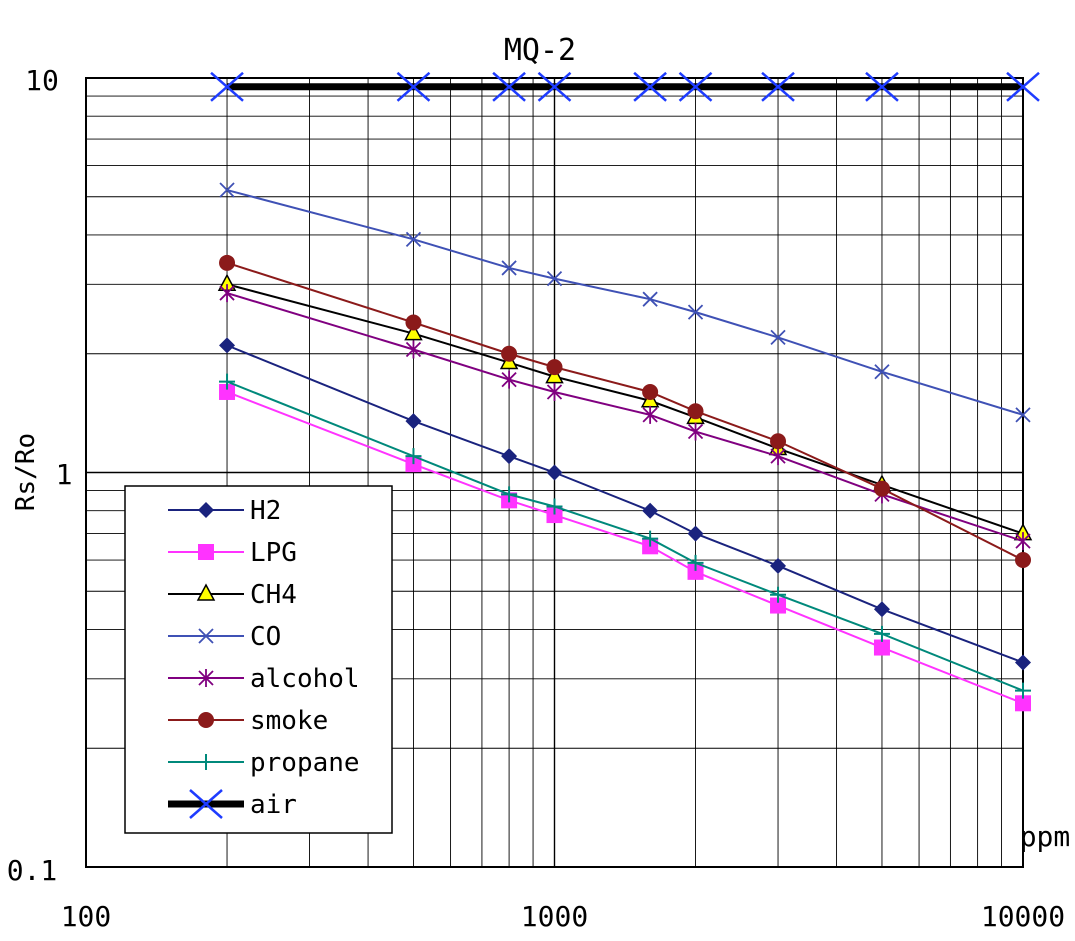 Image resolution: width=1075 pixels, height=941 pixels. Describe the element at coordinates (305, 679) in the screenshot. I see `legend-label: alcohol` at that location.